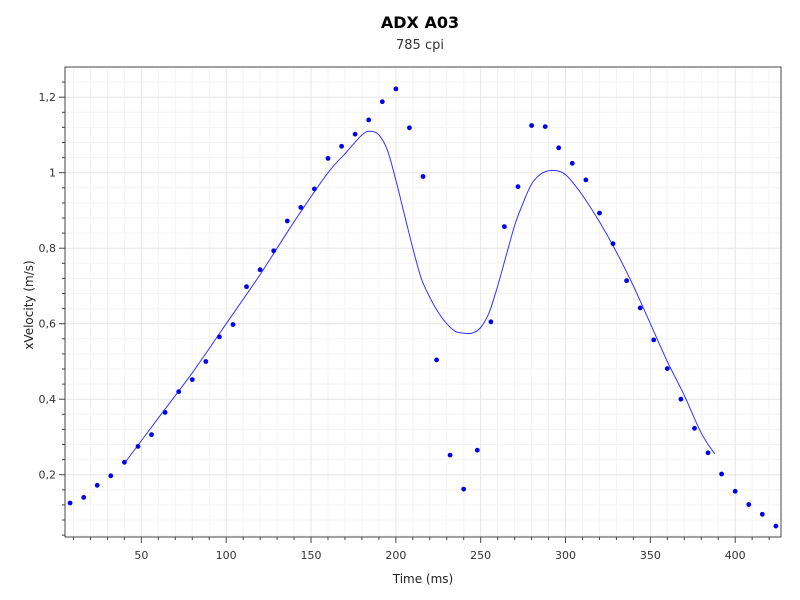 The image size is (800, 600). I want to click on y-tick-label: 0,4, so click(48, 399).